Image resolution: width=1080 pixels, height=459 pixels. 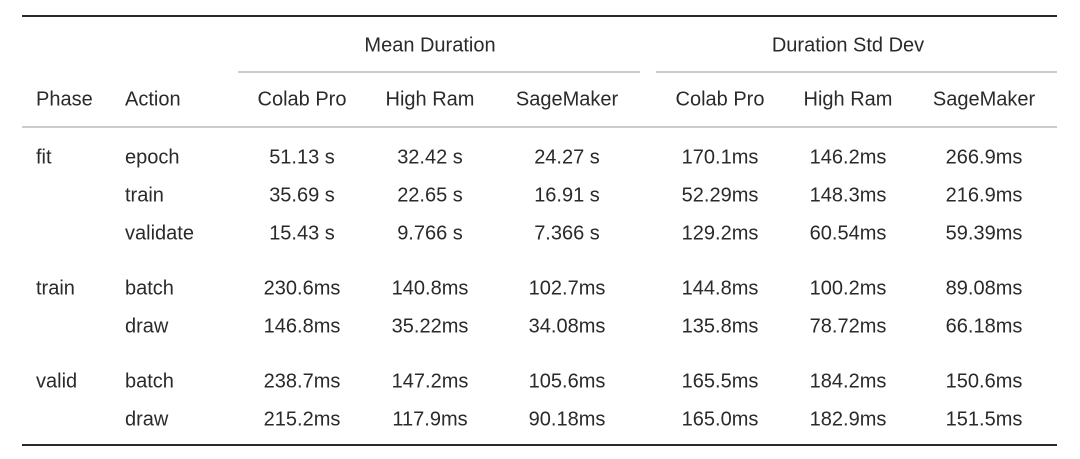 I want to click on value-cell: 165.0ms, so click(x=720, y=419).